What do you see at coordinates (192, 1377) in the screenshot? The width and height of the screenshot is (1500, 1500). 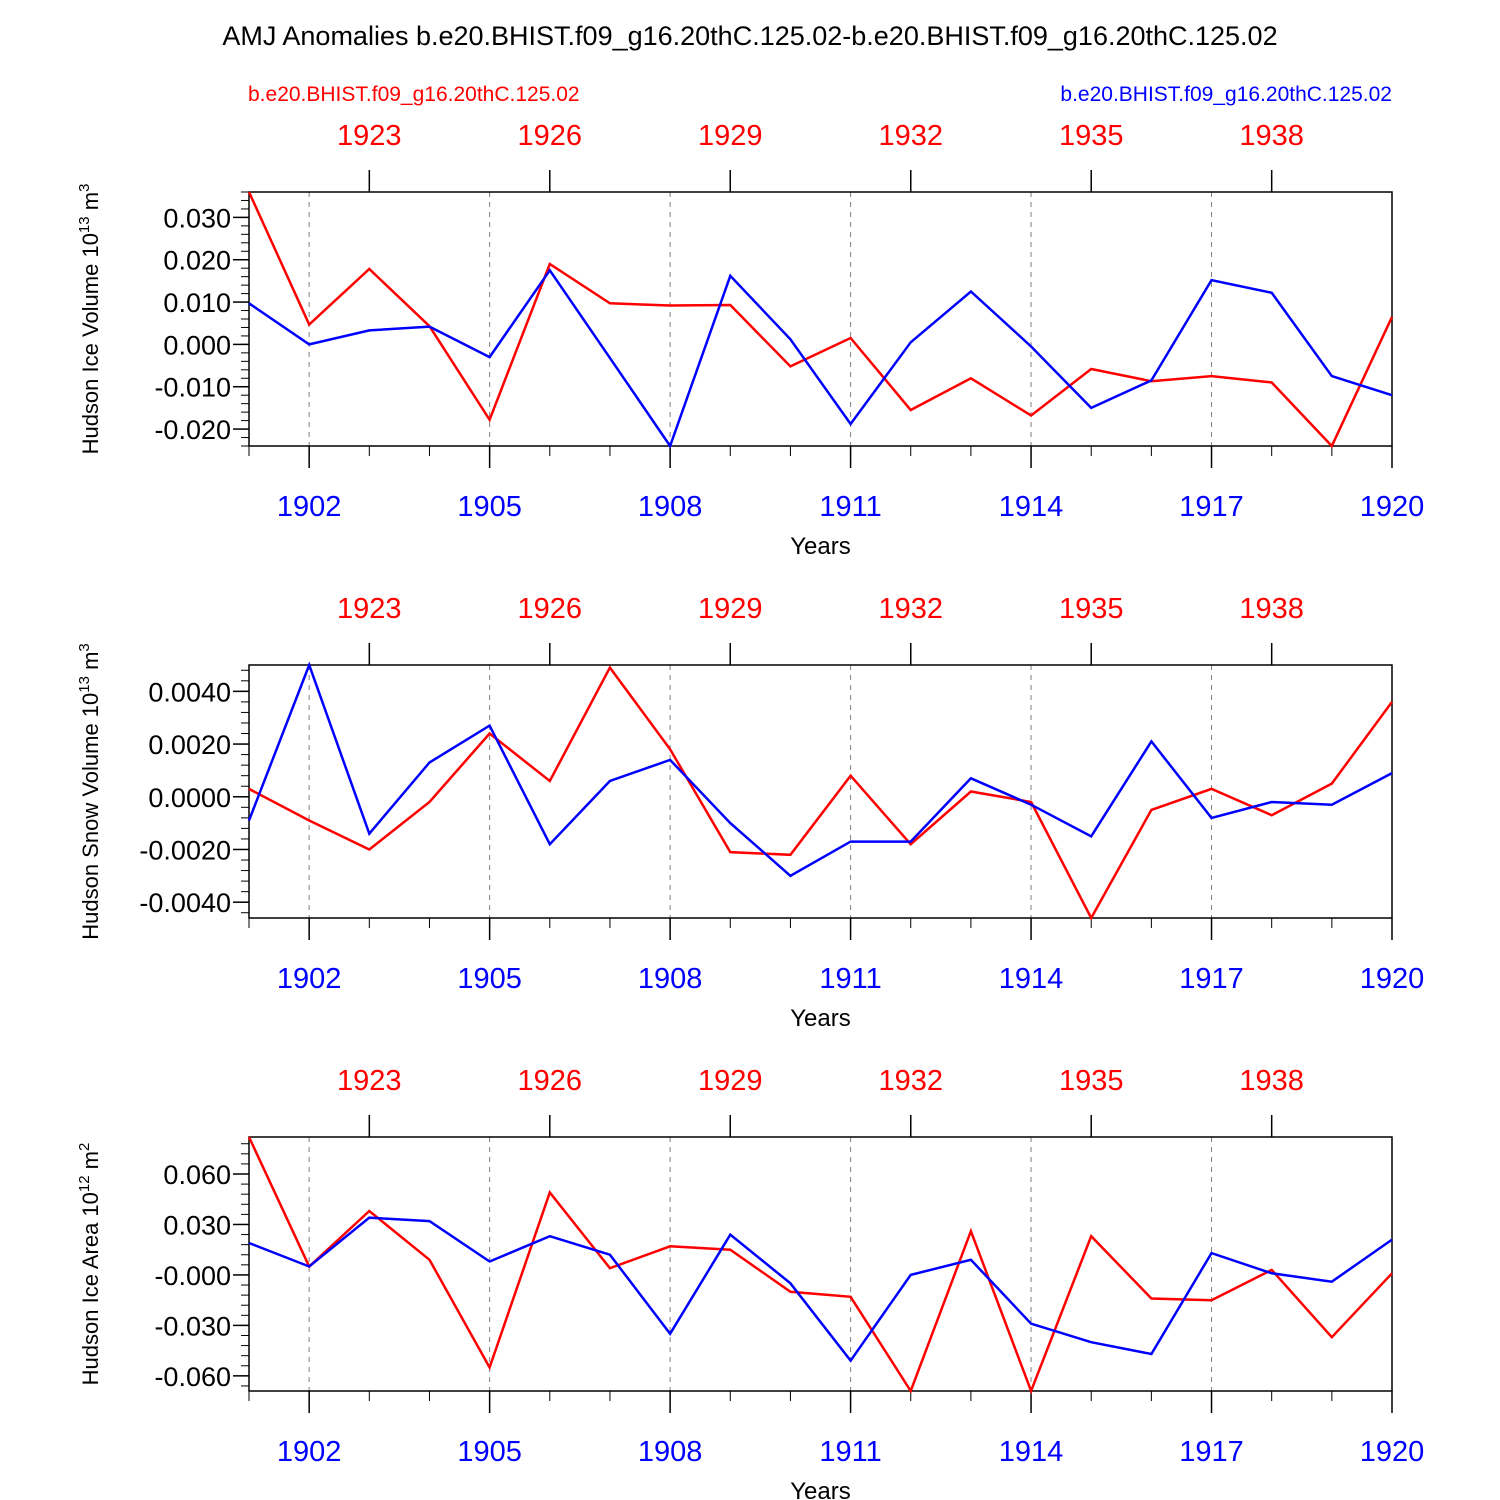 I see `y-tick-label: -0.060` at bounding box center [192, 1377].